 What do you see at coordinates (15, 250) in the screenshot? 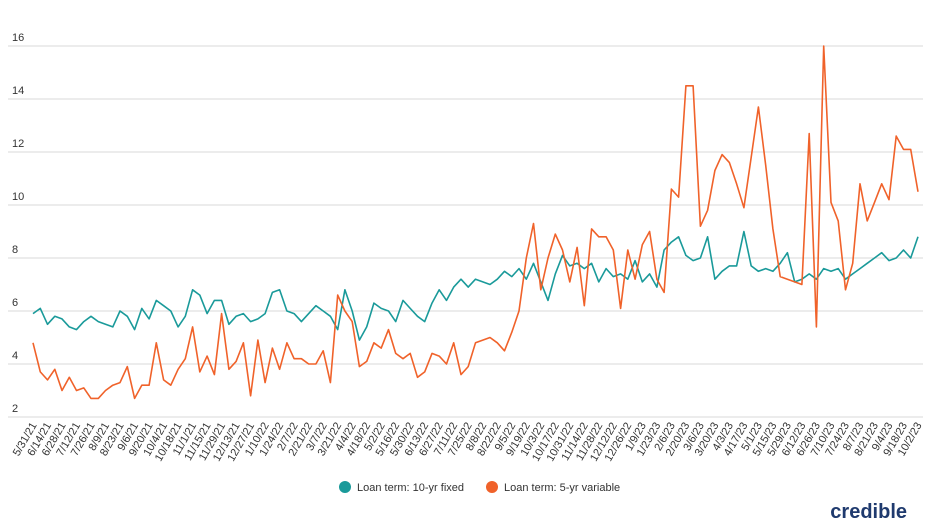
I see `y-tick-label: 8` at bounding box center [15, 250].